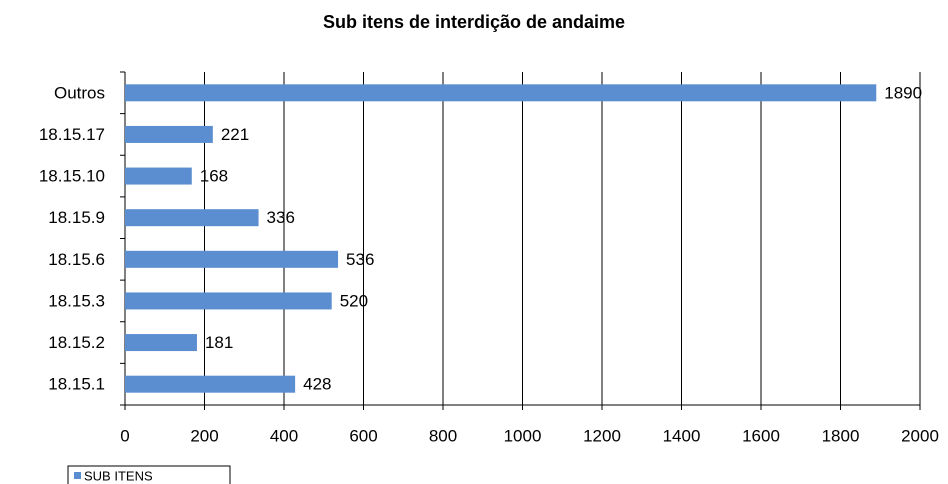  I want to click on legend-box, so click(149, 474).